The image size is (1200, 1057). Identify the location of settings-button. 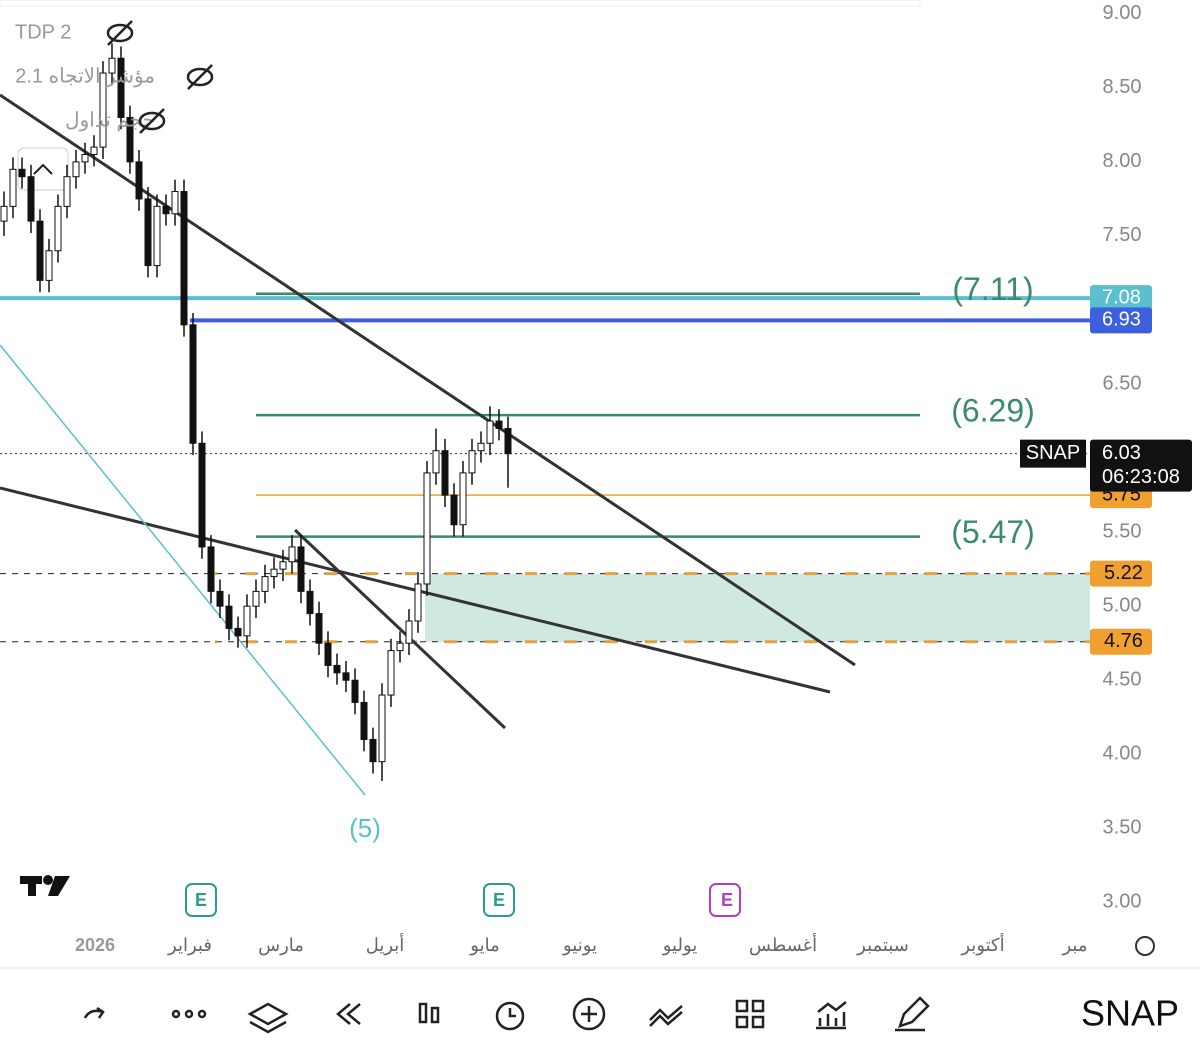
(1145, 946).